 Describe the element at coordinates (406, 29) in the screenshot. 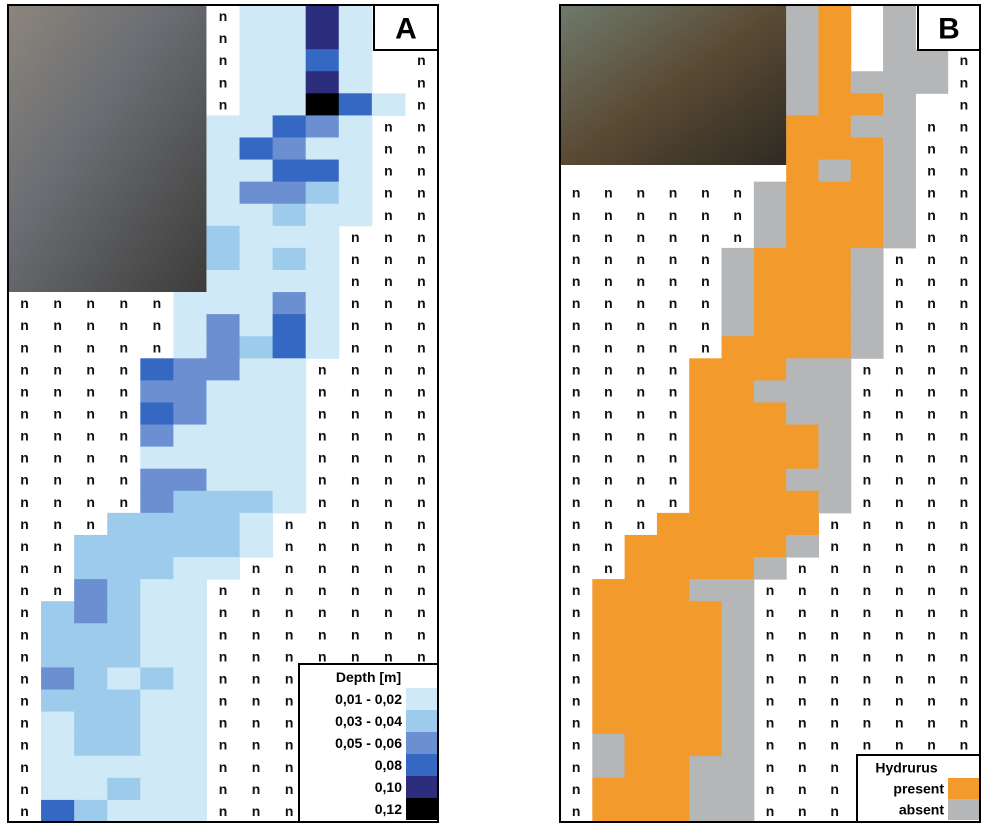

I see `panel-letter: A` at that location.